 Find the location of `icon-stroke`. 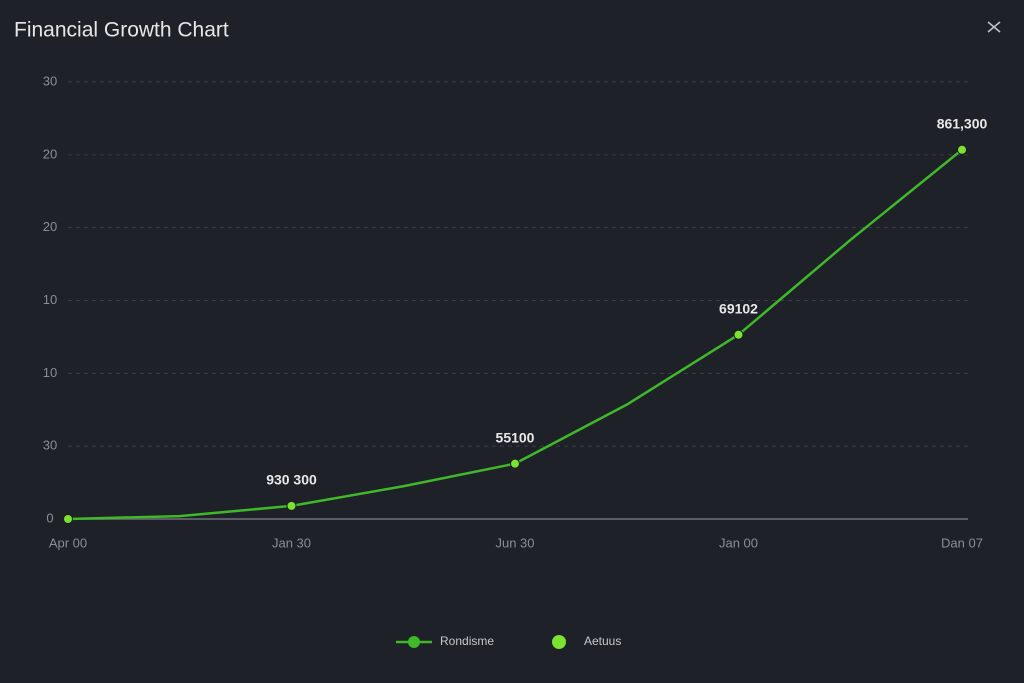

icon-stroke is located at coordinates (994, 27).